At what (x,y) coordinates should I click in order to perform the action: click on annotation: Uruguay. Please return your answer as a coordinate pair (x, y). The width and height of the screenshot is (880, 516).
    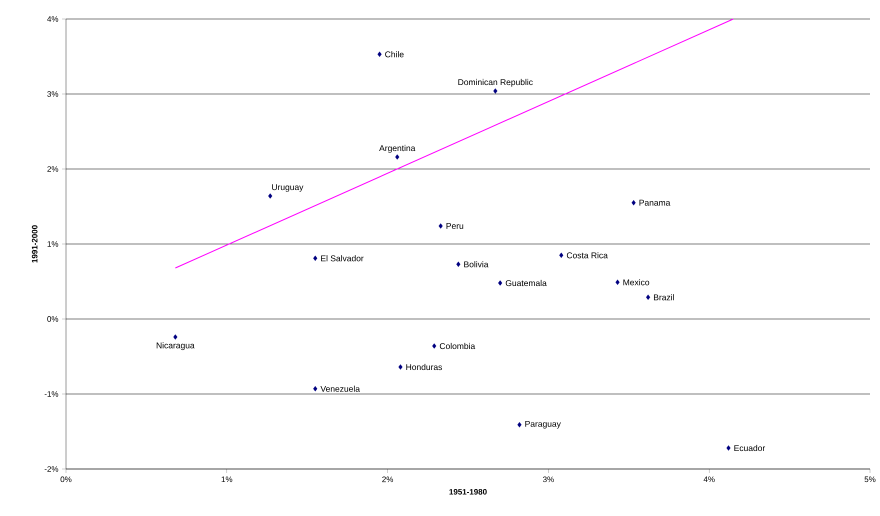
    Looking at the image, I should click on (288, 188).